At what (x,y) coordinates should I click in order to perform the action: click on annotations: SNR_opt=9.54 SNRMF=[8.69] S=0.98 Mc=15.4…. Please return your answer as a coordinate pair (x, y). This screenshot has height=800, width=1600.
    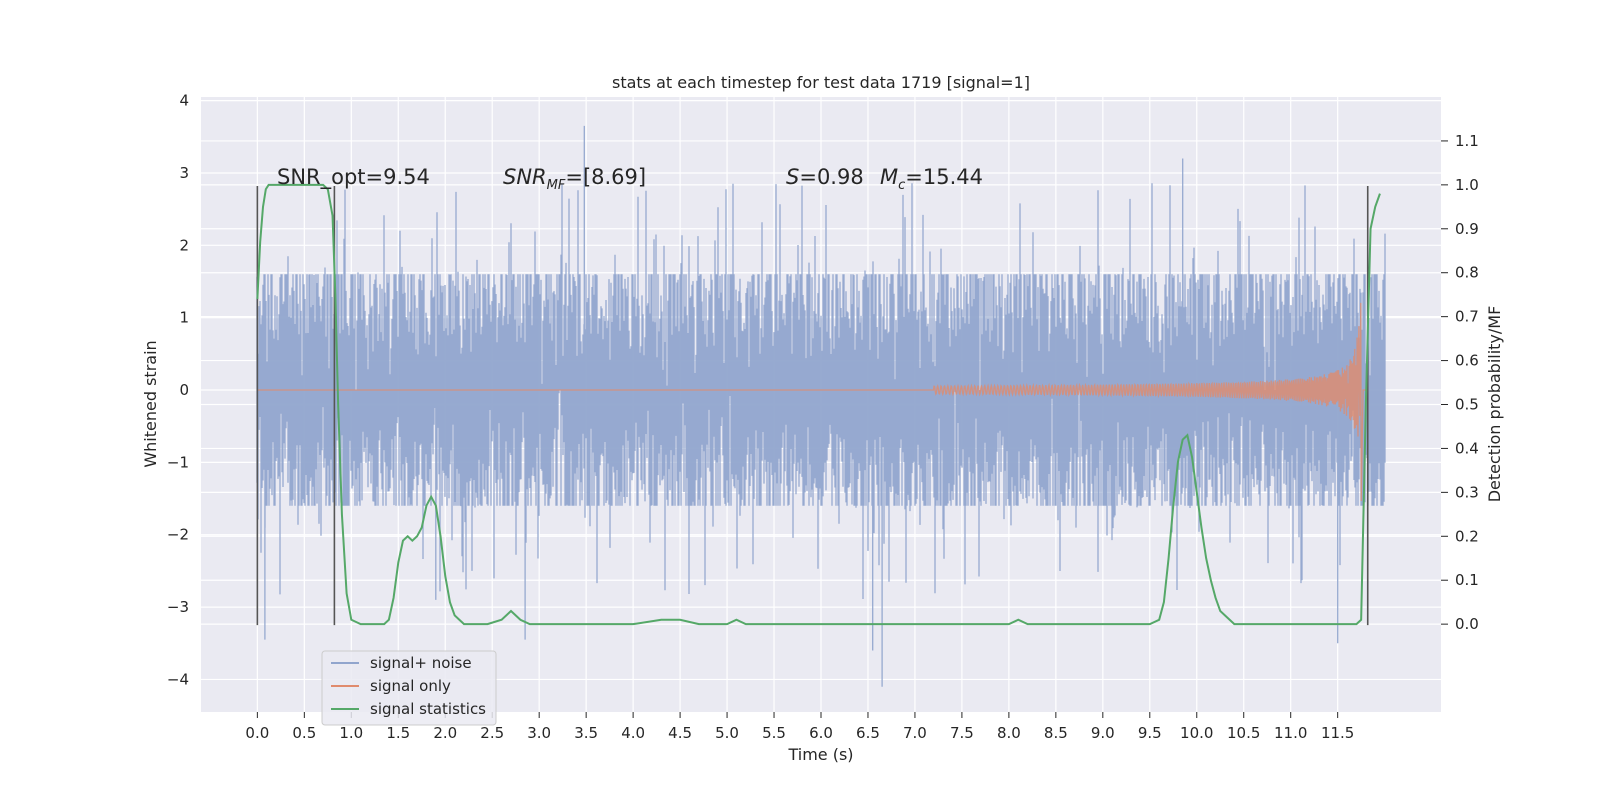
    Looking at the image, I should click on (630, 179).